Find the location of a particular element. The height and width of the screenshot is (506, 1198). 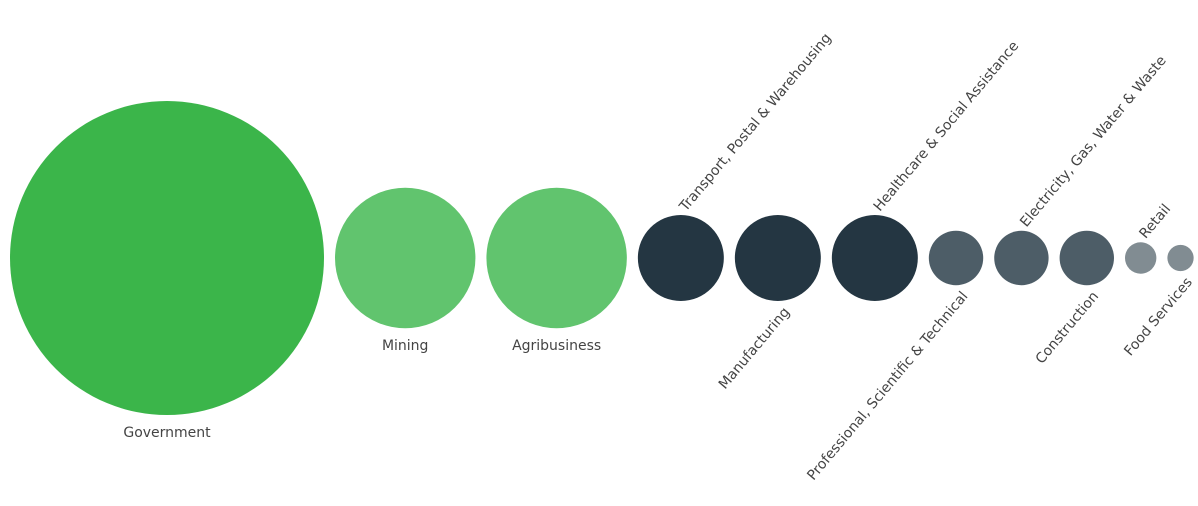

bubble-electricity-gas-water-waste is located at coordinates (1021, 258).